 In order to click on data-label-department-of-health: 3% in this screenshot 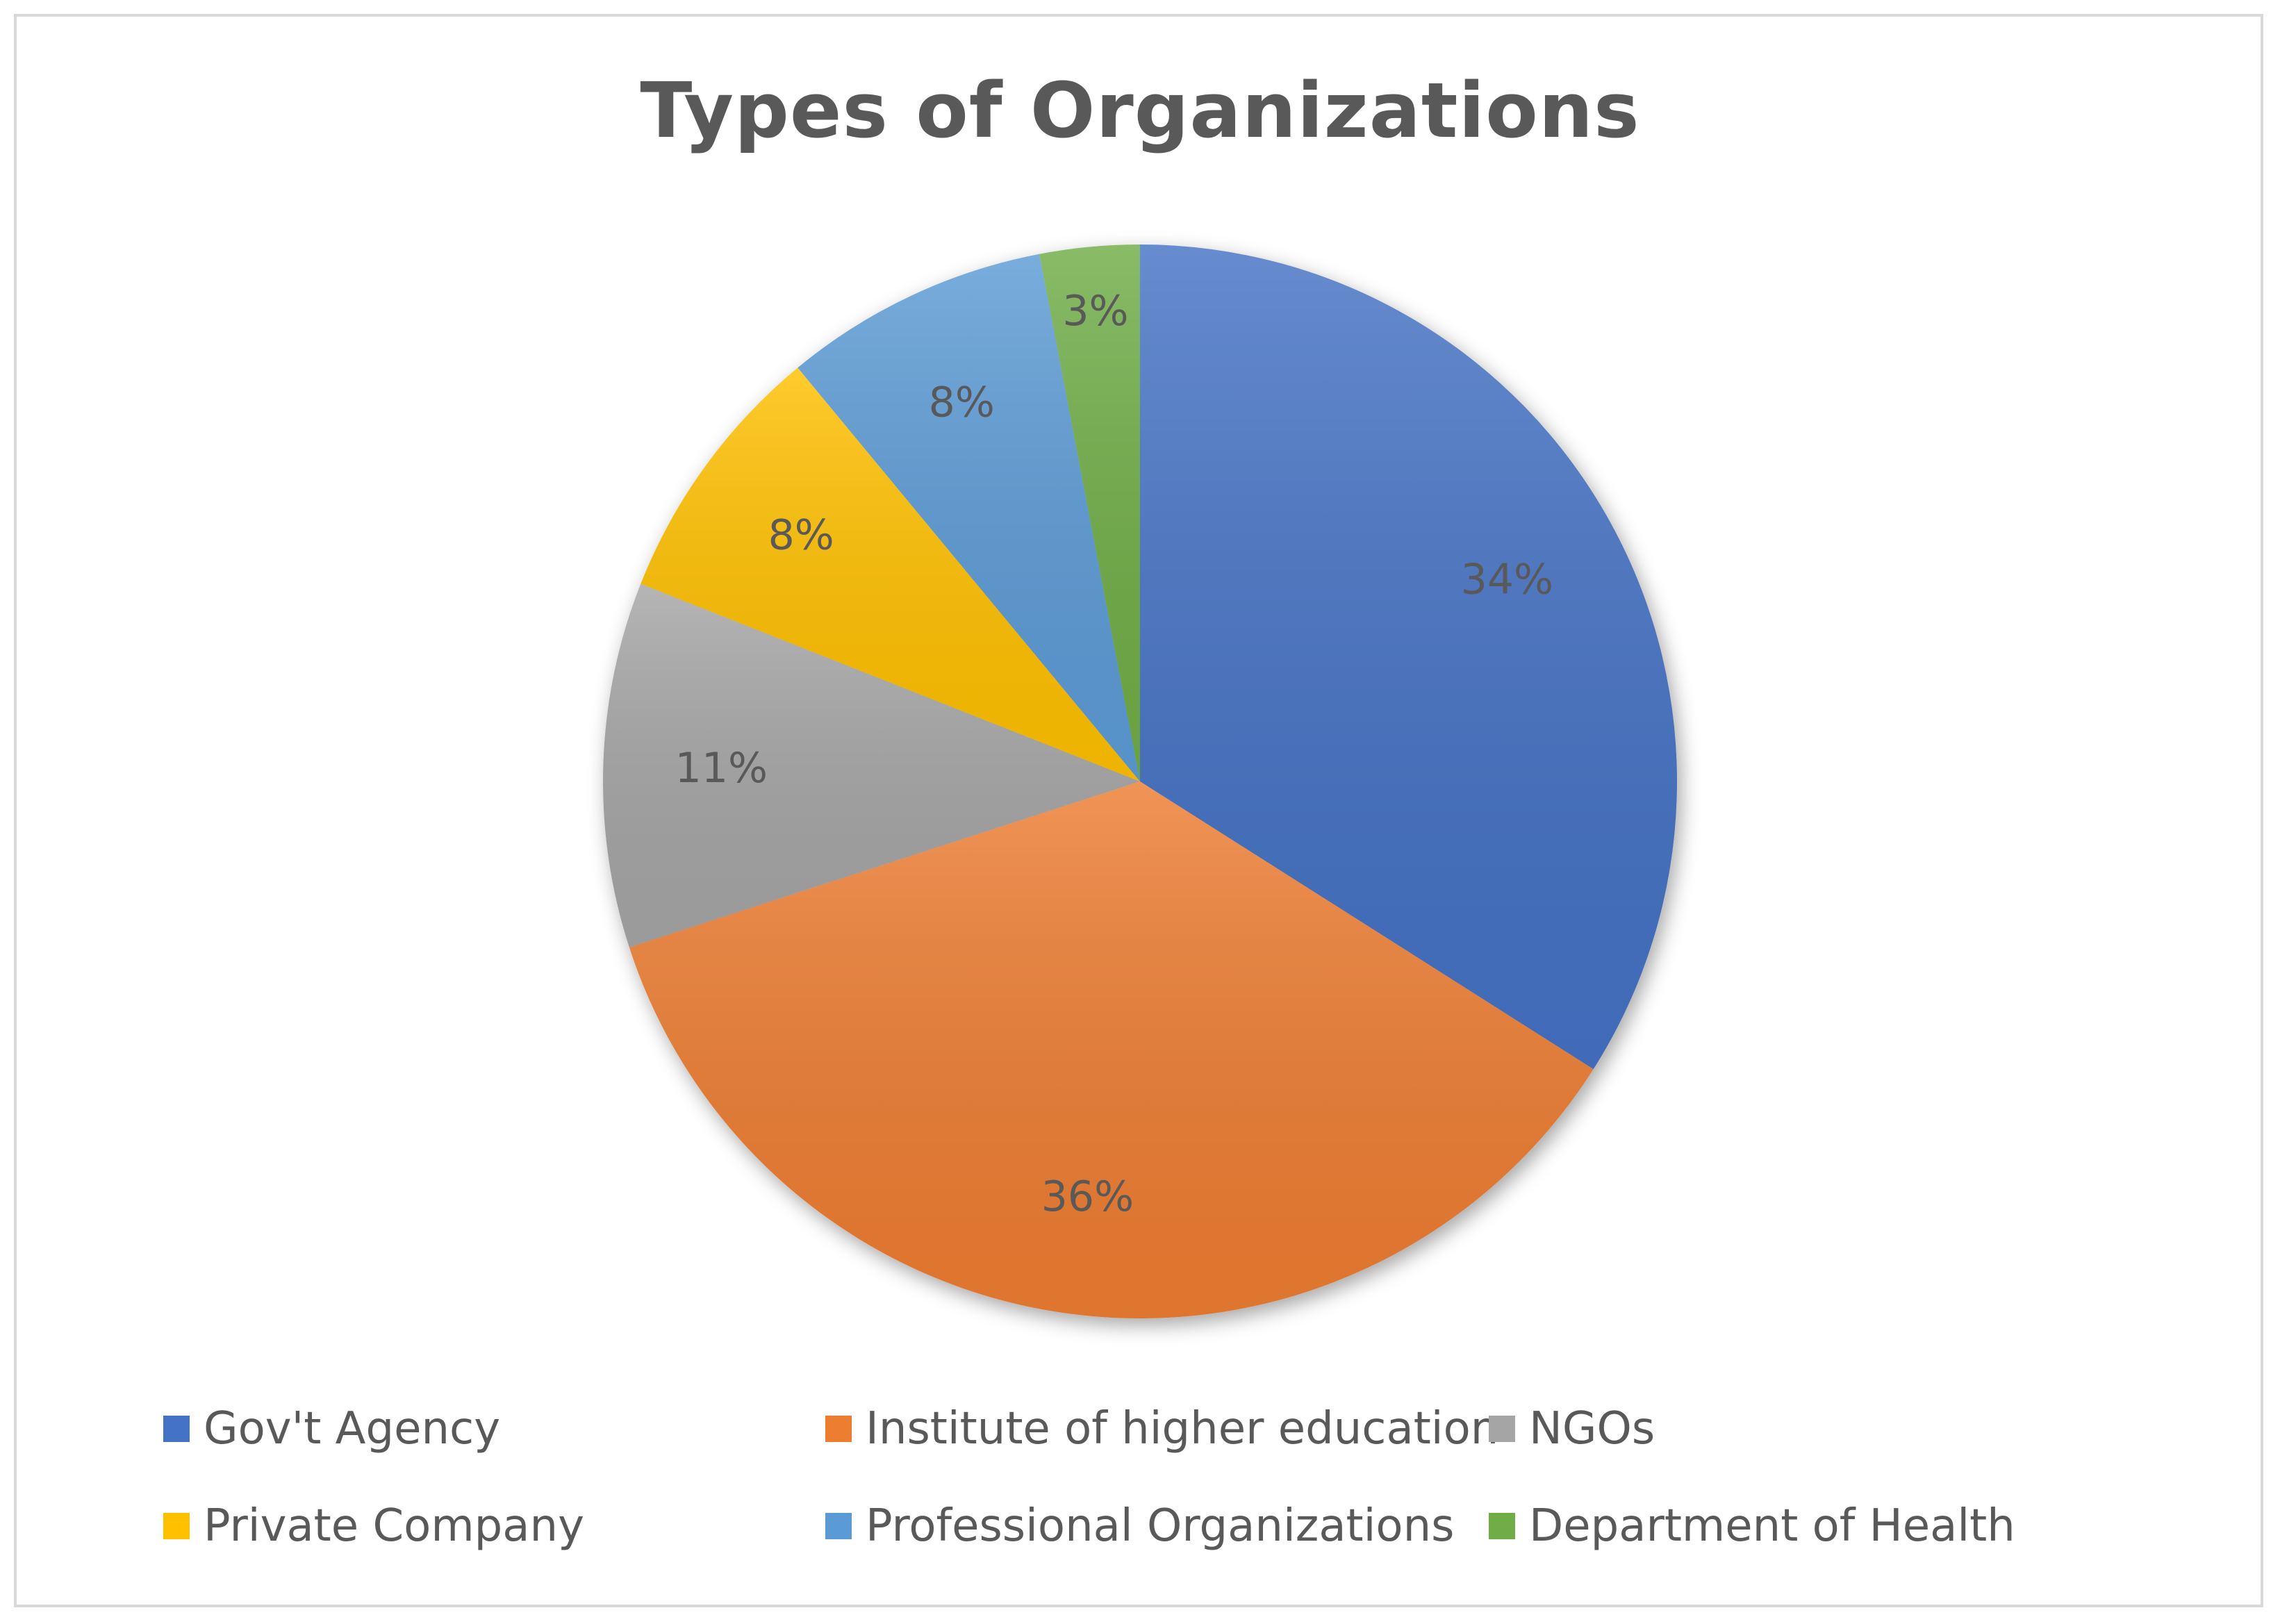, I will do `click(1095, 311)`.